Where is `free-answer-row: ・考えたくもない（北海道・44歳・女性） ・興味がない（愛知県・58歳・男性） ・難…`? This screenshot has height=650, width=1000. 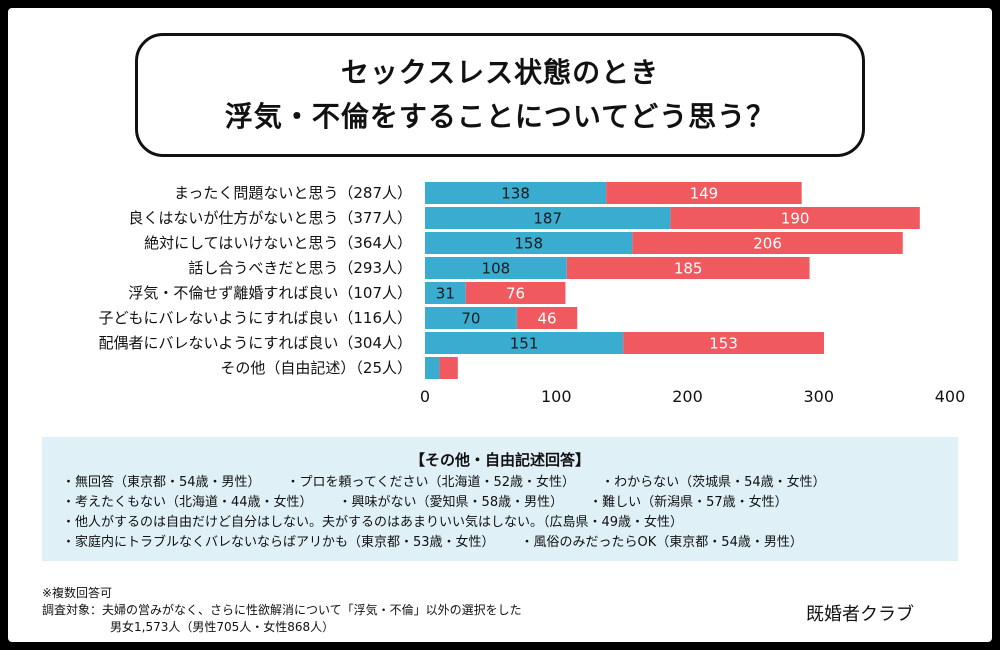 free-answer-row: ・考えたくもない（北海道・44歳・女性） ・興味がない（愛知県・58歳・男性） ・難… is located at coordinates (500, 503).